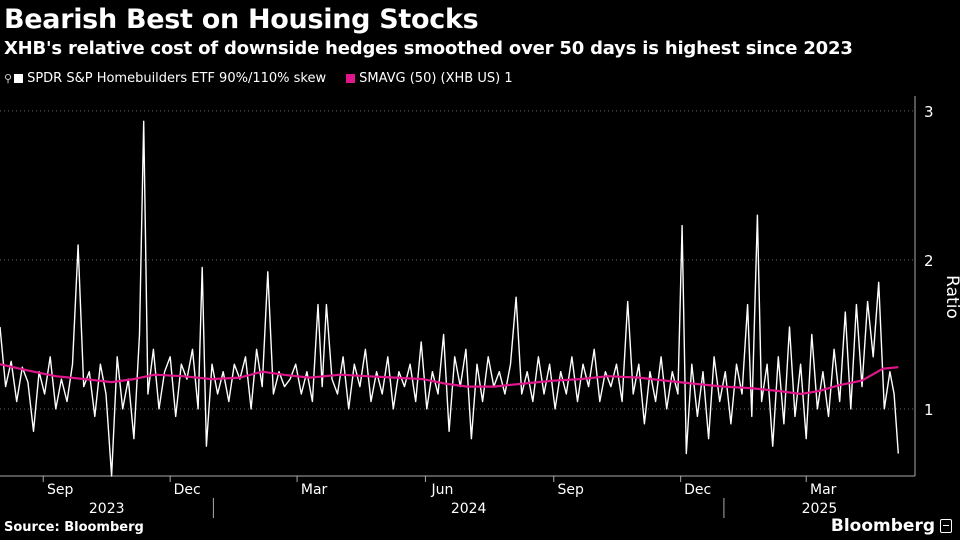 Image resolution: width=960 pixels, height=540 pixels. Describe the element at coordinates (469, 509) in the screenshot. I see `year-label: 2024` at that location.